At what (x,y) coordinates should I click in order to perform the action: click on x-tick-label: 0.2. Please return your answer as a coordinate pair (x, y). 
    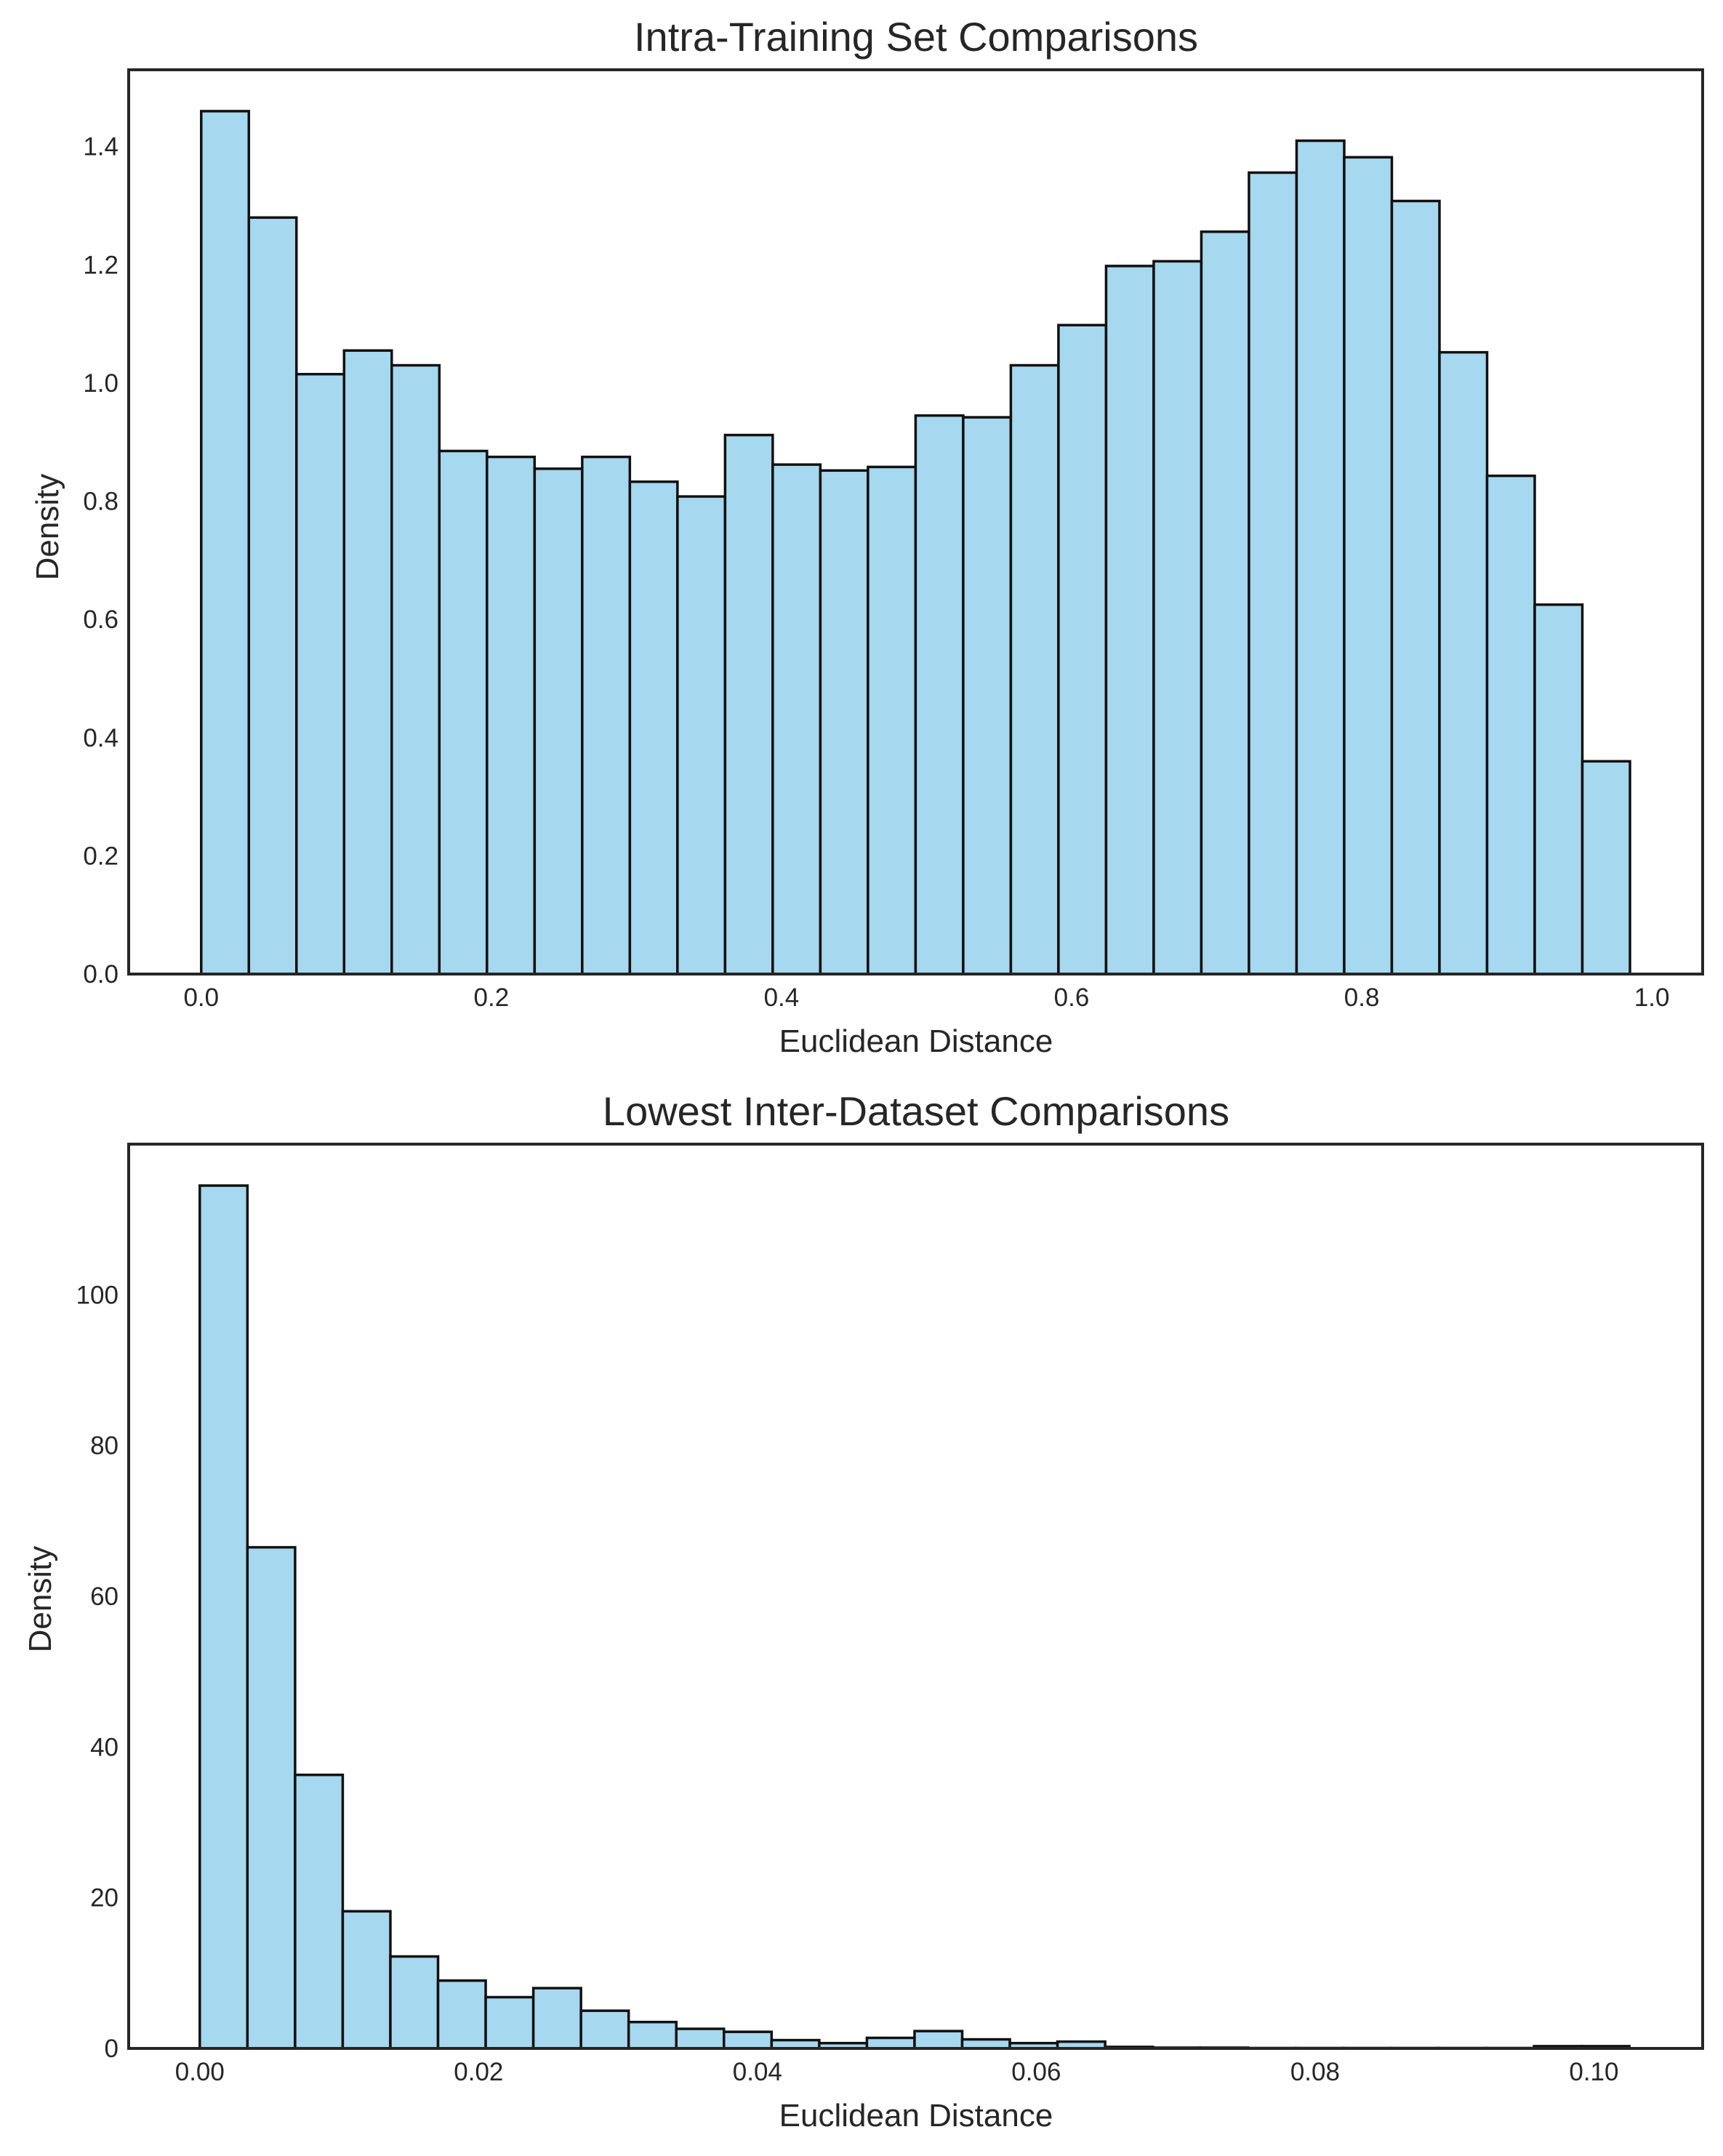
    Looking at the image, I should click on (492, 998).